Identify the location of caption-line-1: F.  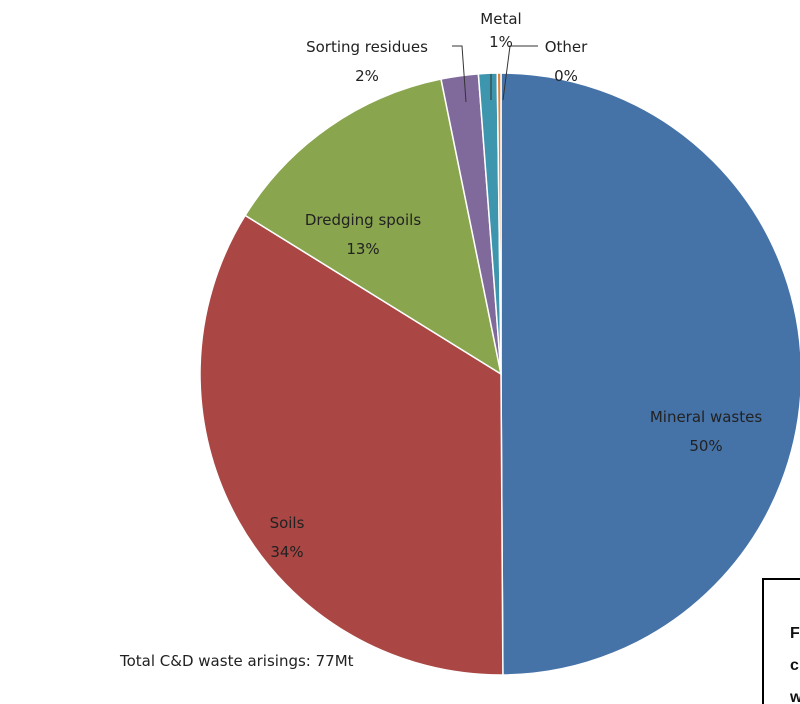
(795, 633).